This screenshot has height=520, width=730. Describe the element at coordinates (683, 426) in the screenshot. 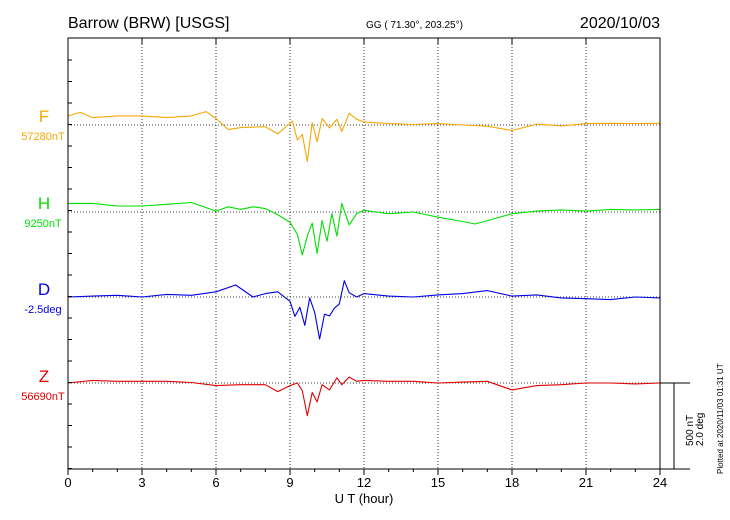

I see `scale-bar: 500 nT 2.0 deg` at that location.